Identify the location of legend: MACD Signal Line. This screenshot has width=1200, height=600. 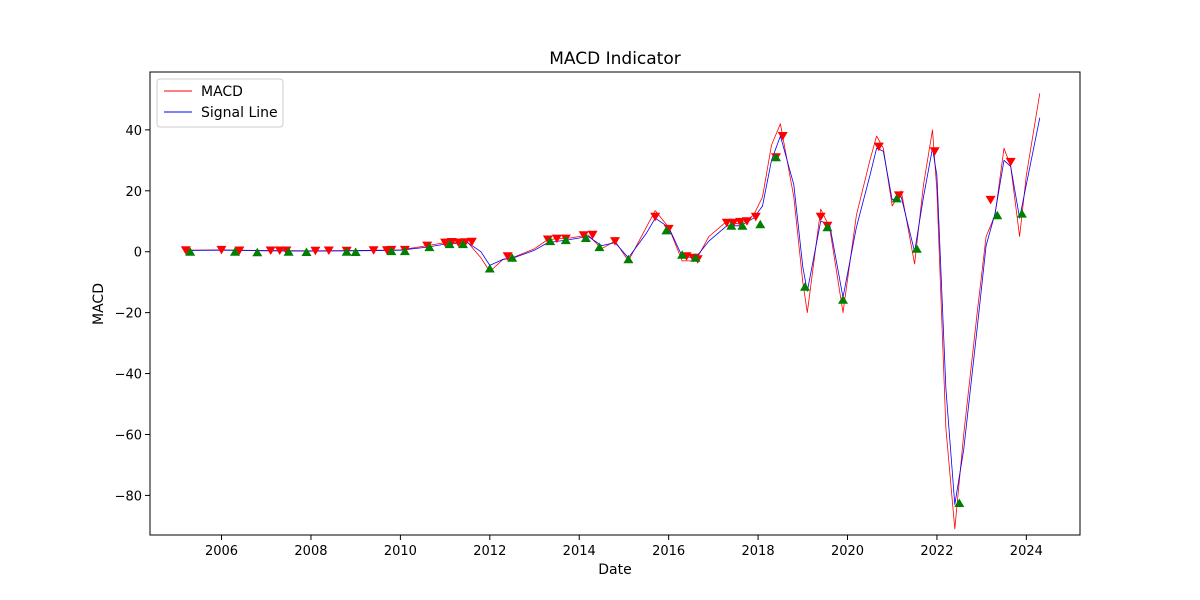
(220, 103).